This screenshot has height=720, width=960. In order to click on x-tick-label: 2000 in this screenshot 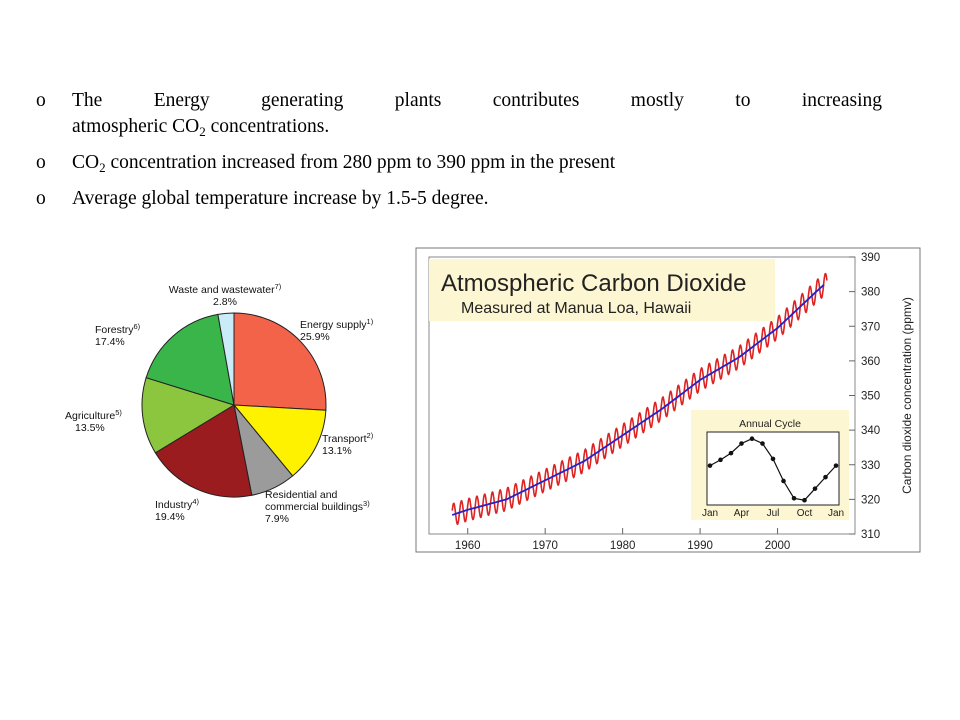, I will do `click(778, 546)`.